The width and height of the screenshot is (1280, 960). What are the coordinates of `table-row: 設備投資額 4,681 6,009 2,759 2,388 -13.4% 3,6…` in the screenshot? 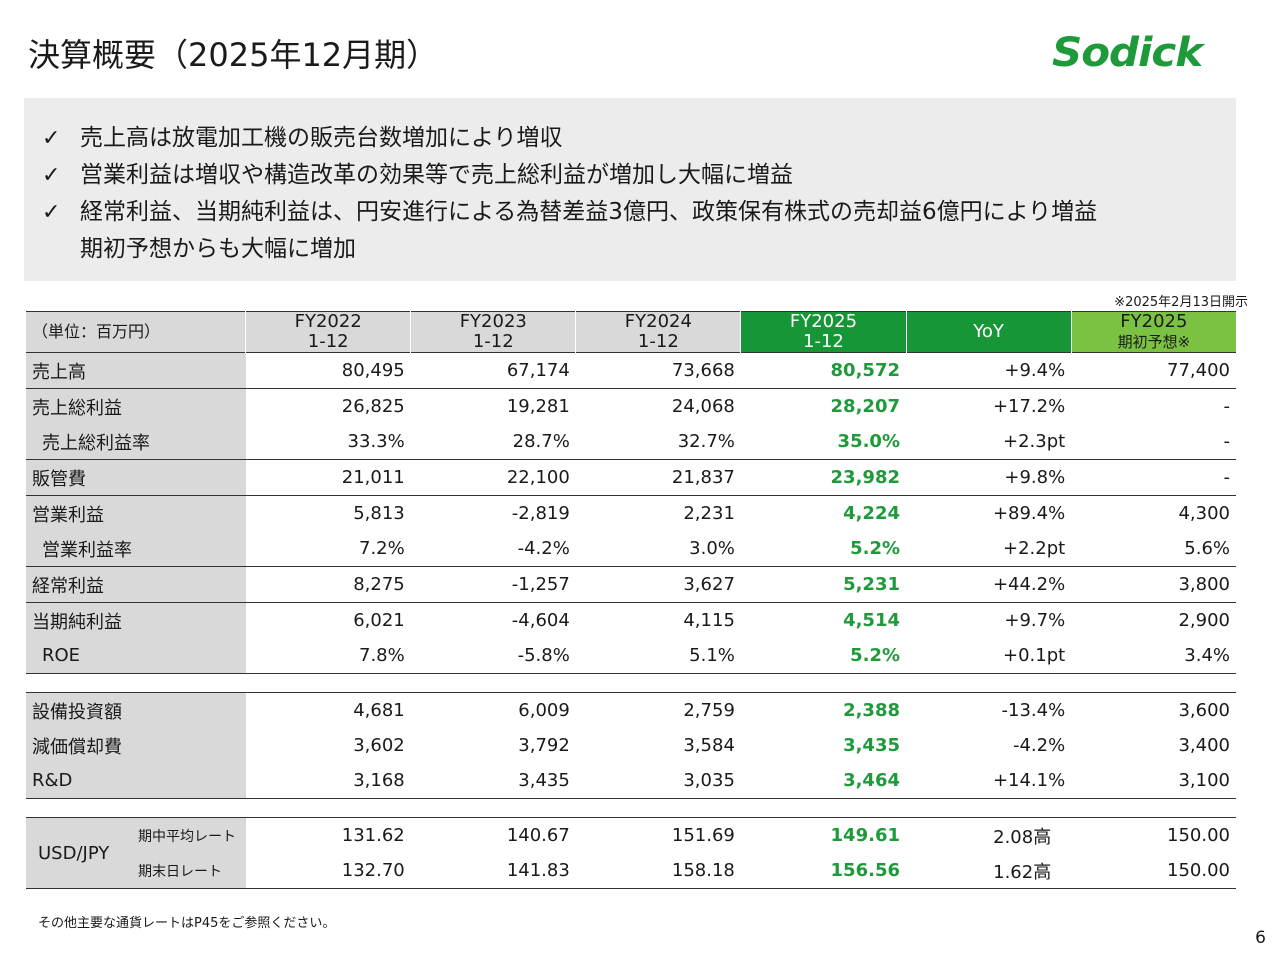 It's located at (631, 710).